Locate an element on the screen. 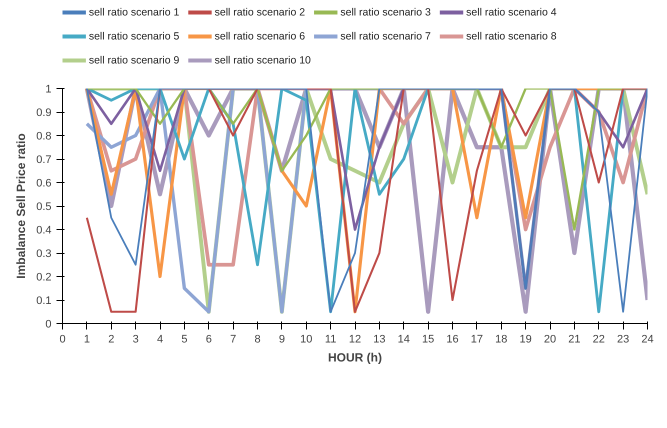 This screenshot has width=667, height=428. x-tick-label: 12 is located at coordinates (355, 340).